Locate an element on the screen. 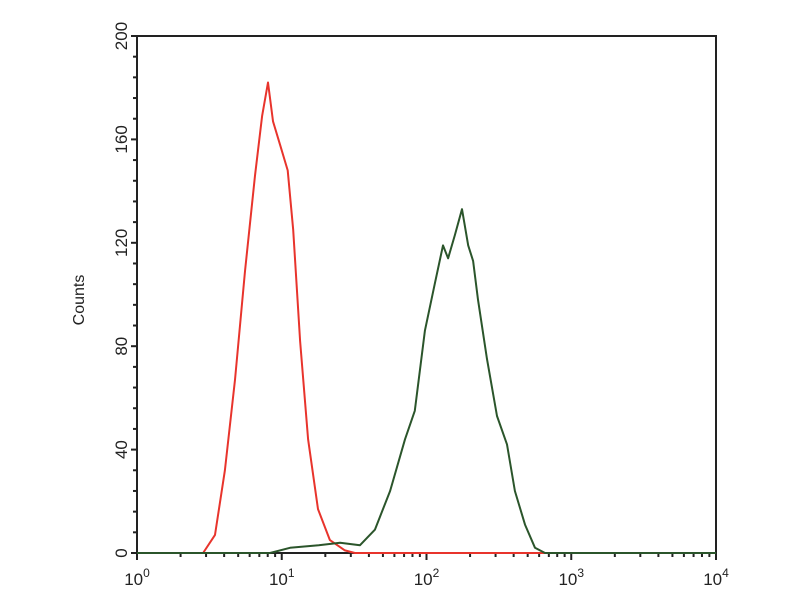 This screenshot has width=800, height=600. x-tick-label: 10² is located at coordinates (427, 577).